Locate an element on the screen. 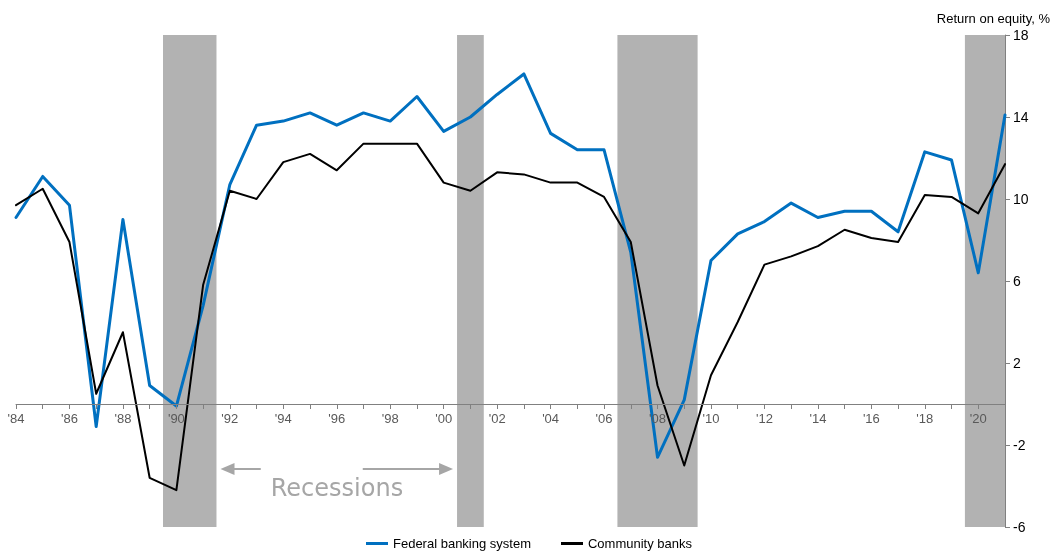 The width and height of the screenshot is (1058, 555). y-tick-label: 6 is located at coordinates (1017, 281).